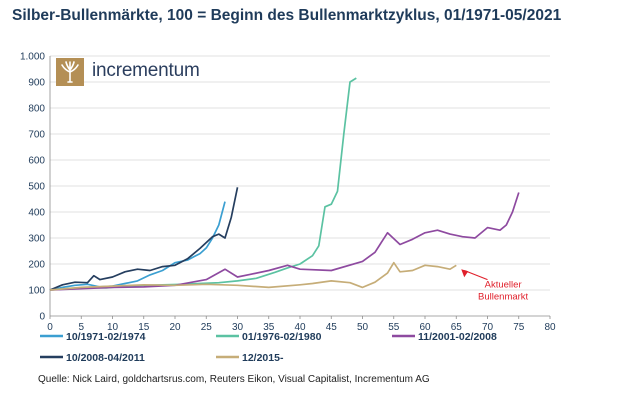 The width and height of the screenshot is (620, 413). What do you see at coordinates (363, 327) in the screenshot?
I see `x-tick-label: 50` at bounding box center [363, 327].